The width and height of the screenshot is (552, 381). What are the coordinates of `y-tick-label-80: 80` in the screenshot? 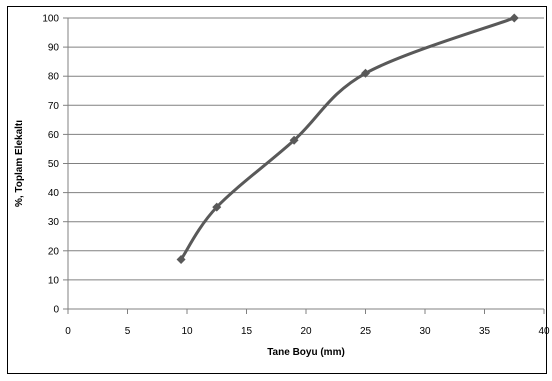 It's located at (54, 77).